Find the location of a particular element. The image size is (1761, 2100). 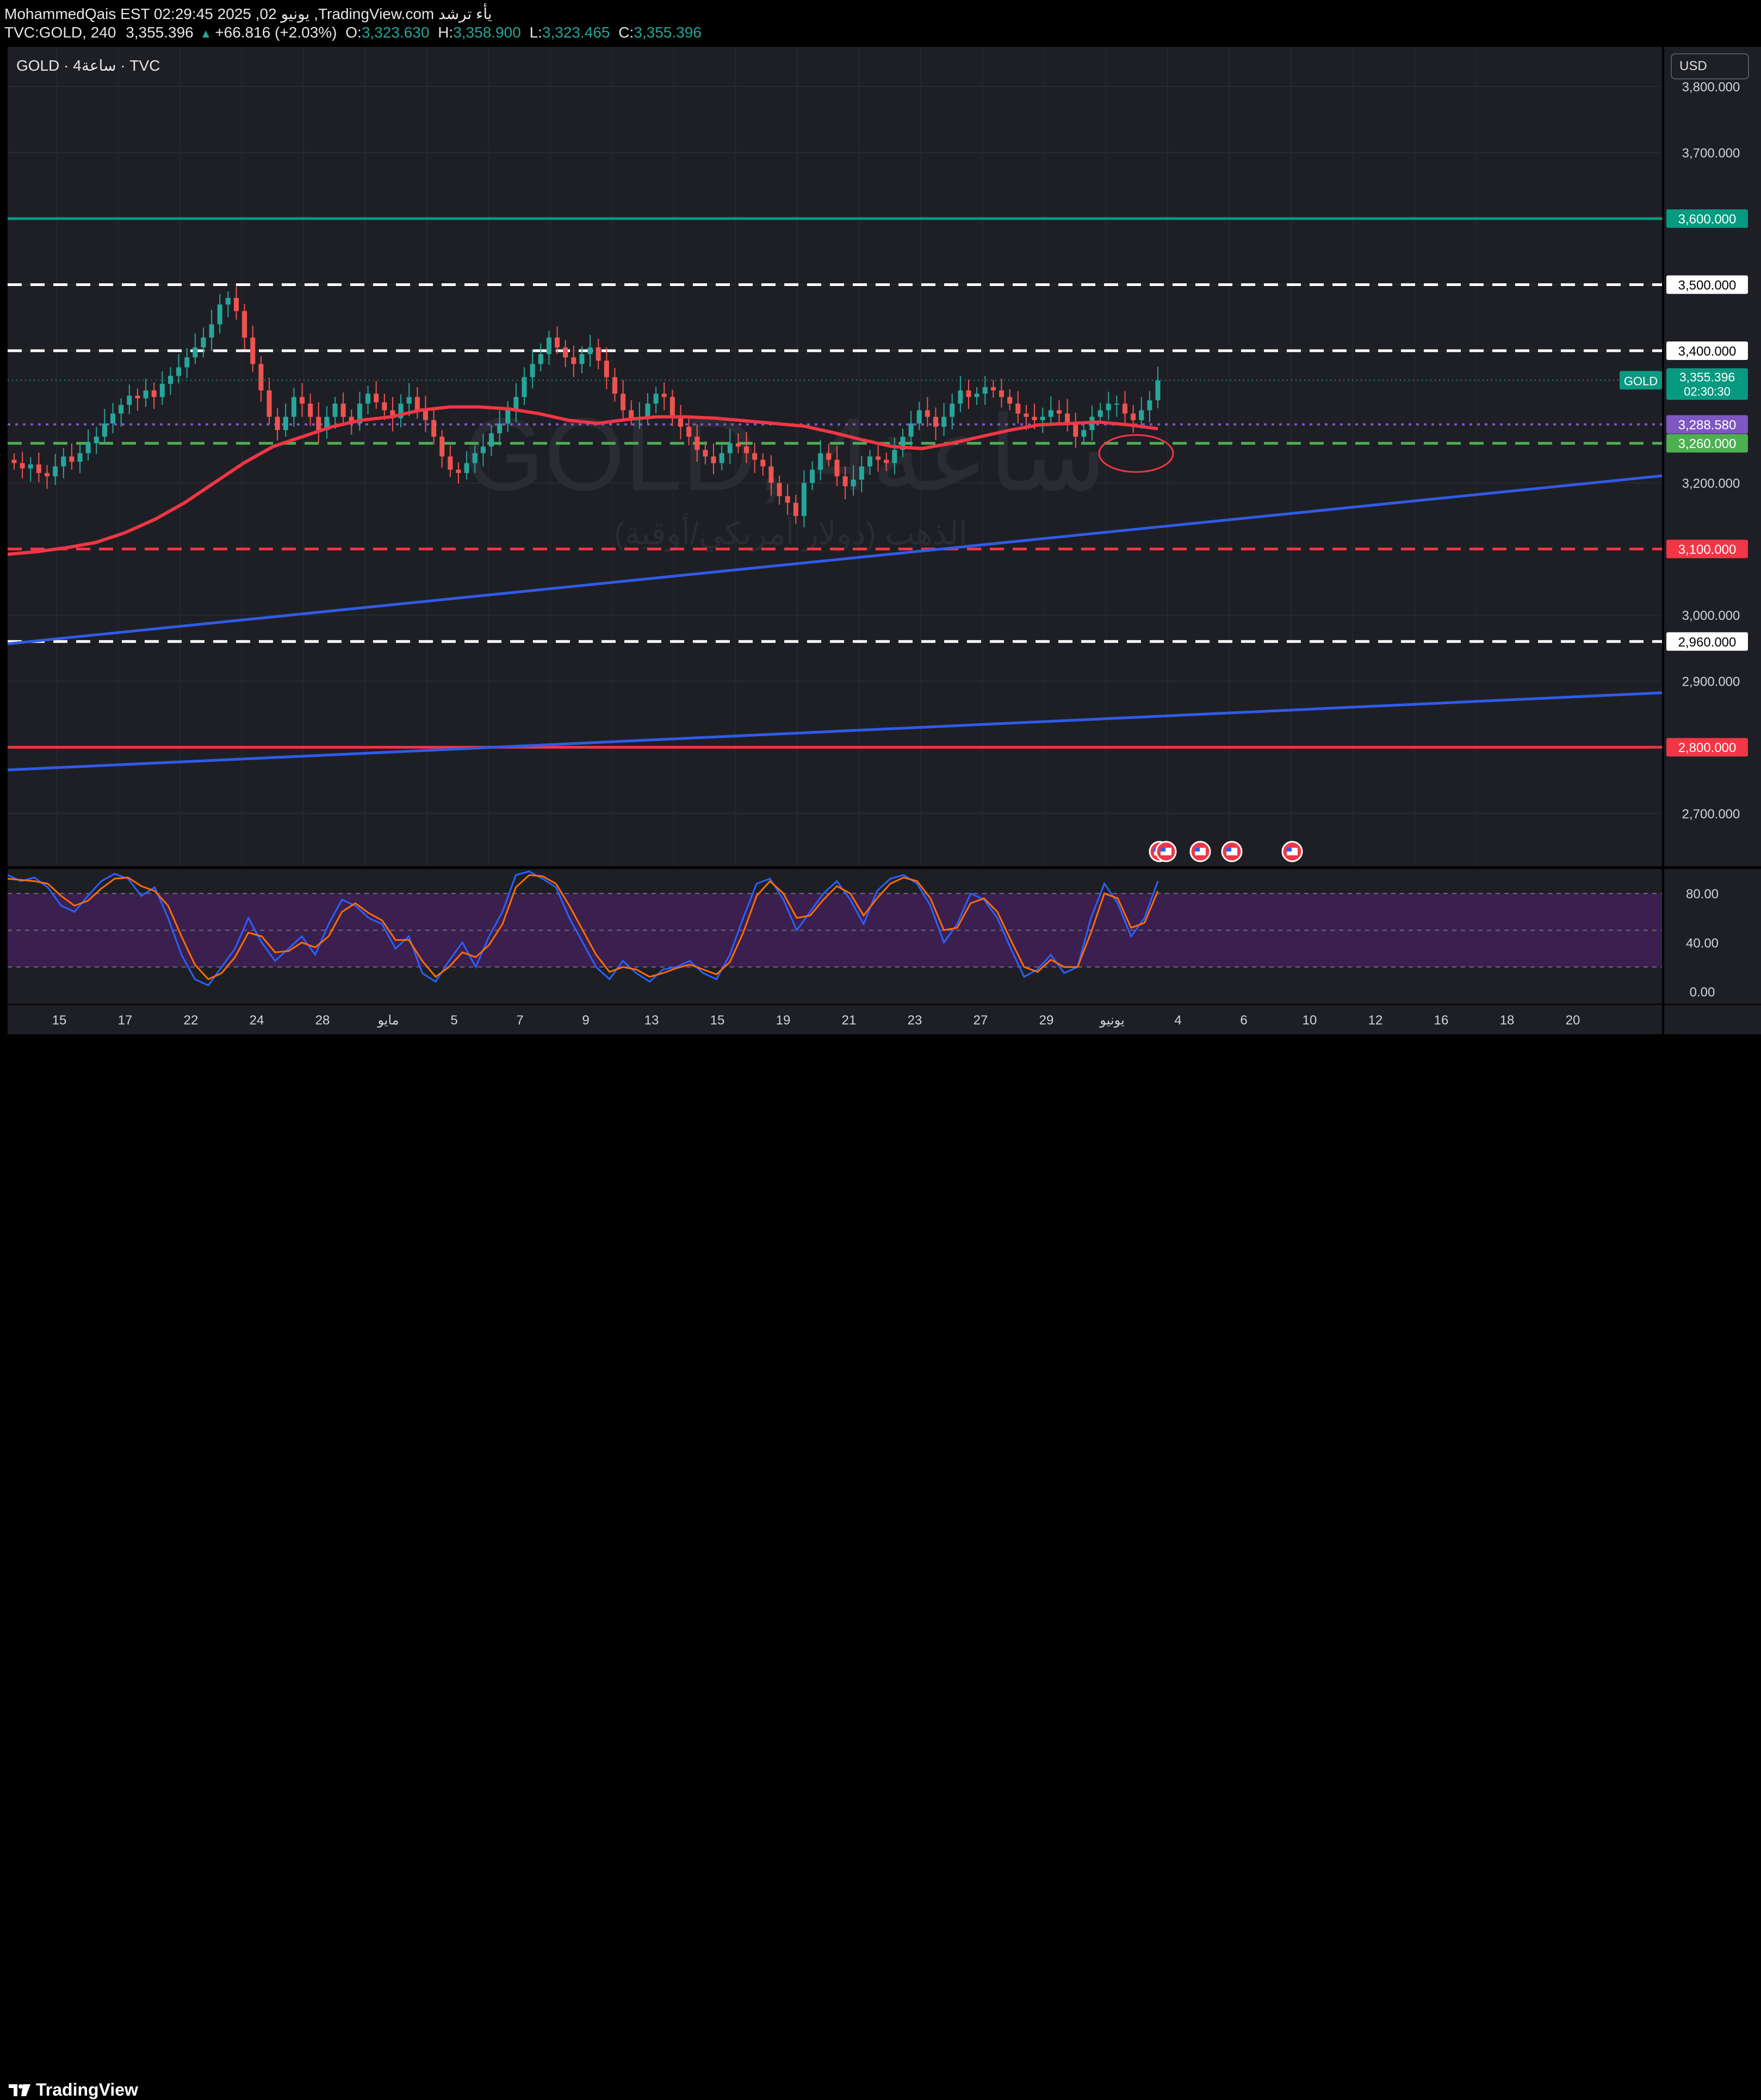

level-label: 2,960.000 is located at coordinates (1707, 643).